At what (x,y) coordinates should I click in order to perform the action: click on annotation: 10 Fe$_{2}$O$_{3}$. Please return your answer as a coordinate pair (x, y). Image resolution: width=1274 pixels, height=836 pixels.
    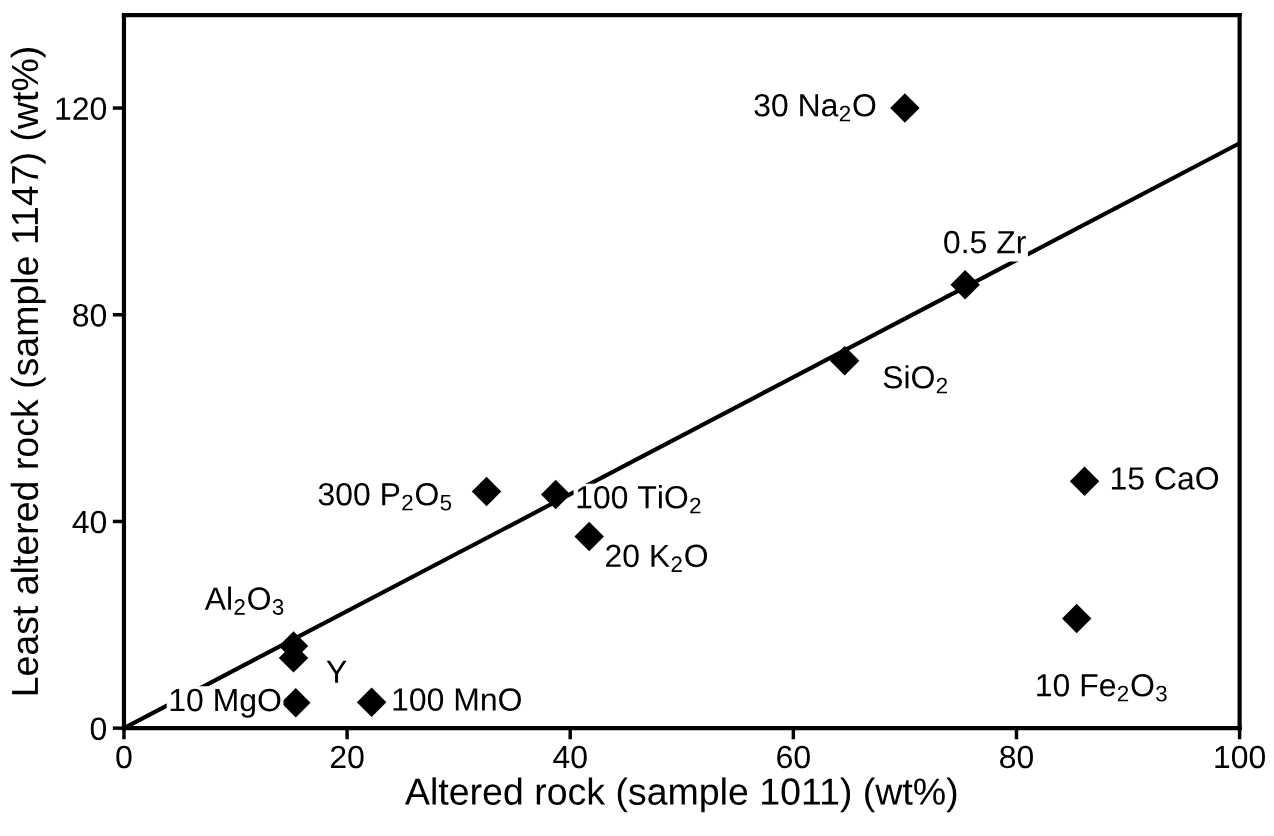
    Looking at the image, I should click on (1102, 687).